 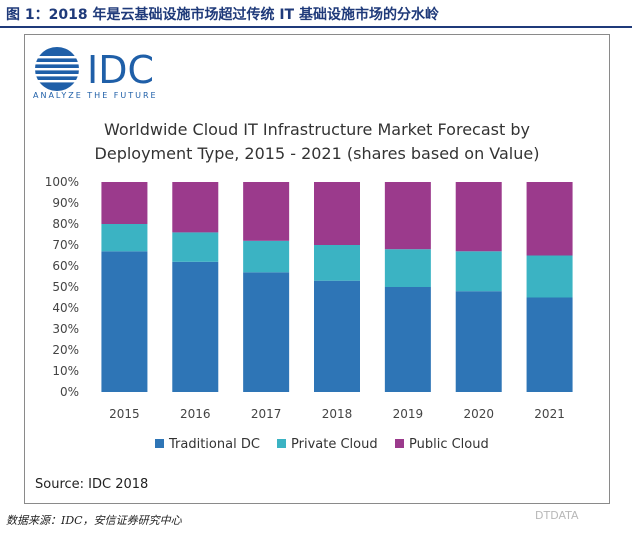 What do you see at coordinates (549, 414) in the screenshot?
I see `x-tick-label: 2021` at bounding box center [549, 414].